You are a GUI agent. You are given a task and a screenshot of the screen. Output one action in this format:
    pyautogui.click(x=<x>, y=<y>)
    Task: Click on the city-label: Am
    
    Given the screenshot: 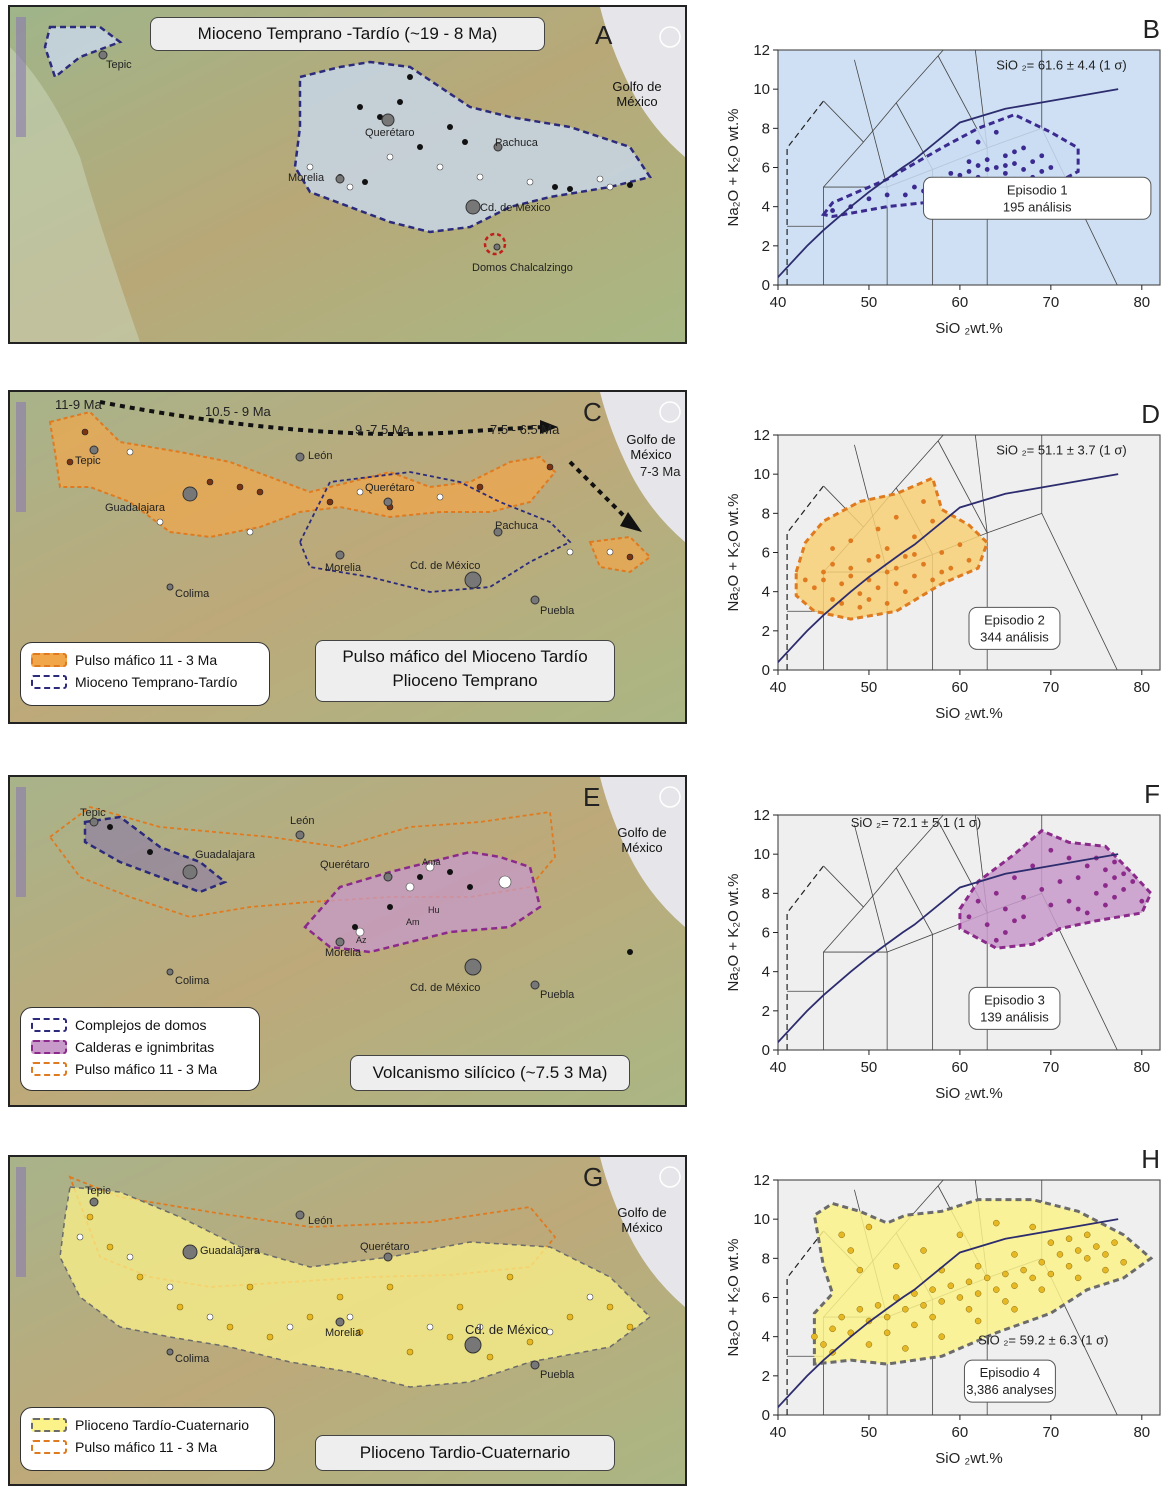 What is the action you would take?
    pyautogui.click(x=413, y=922)
    